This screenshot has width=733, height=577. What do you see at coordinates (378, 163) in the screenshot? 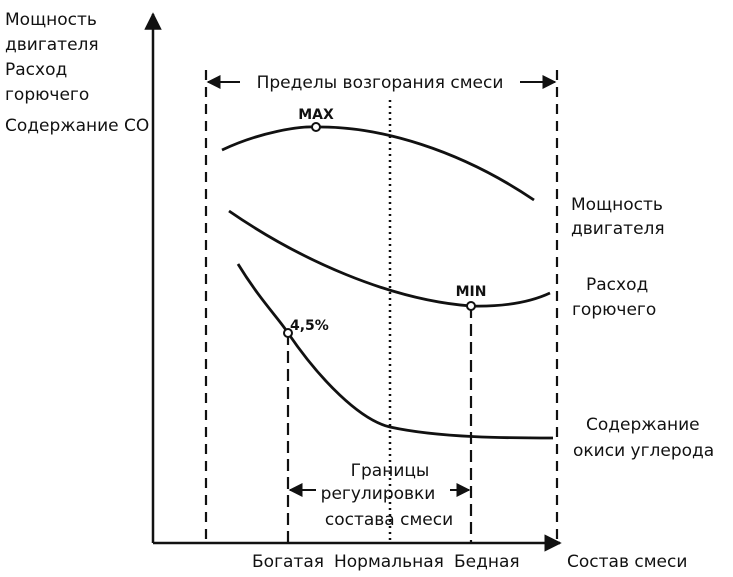
I see `power-curve` at bounding box center [378, 163].